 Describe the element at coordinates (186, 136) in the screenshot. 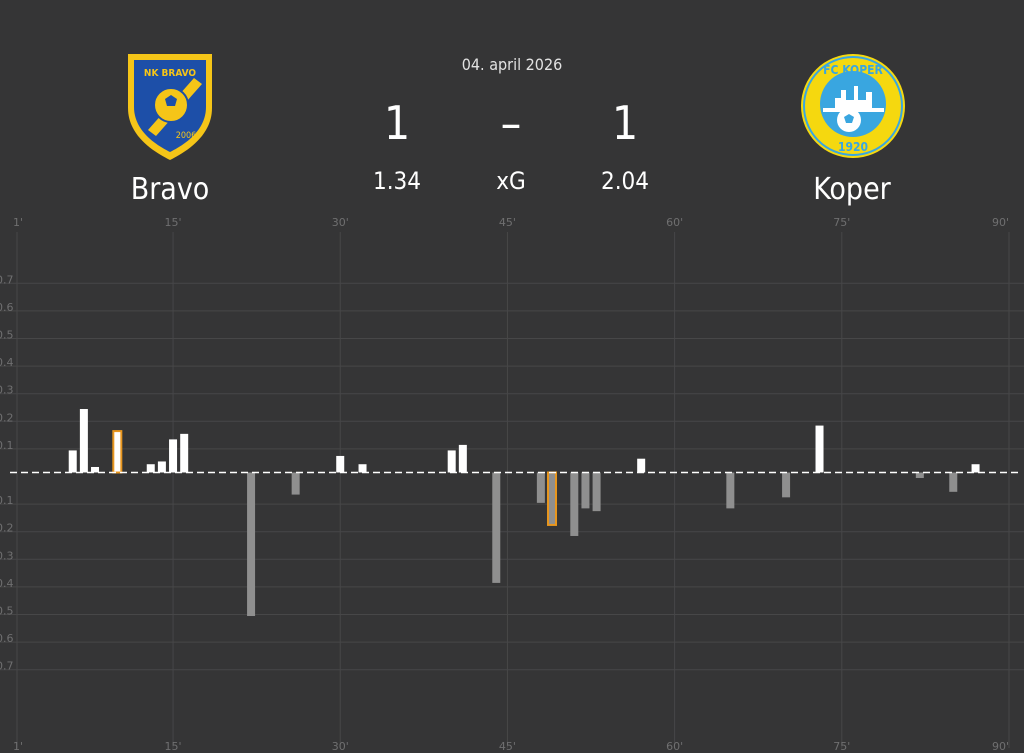

I see `svg-text: 2006` at that location.